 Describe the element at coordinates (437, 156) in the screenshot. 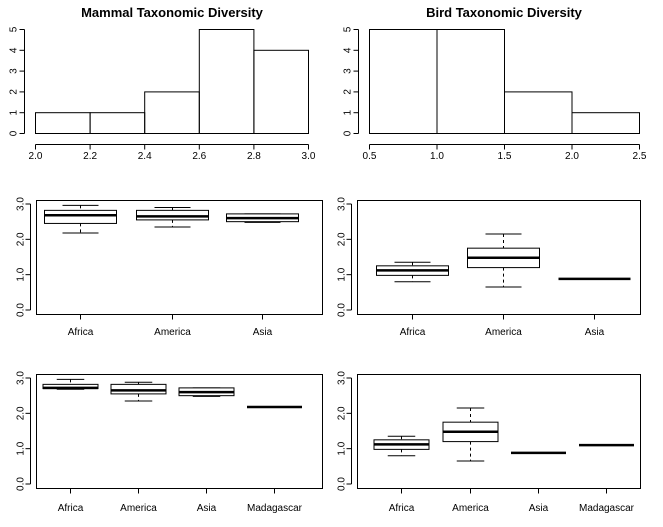

I see `x-tick-label: 1.0` at that location.